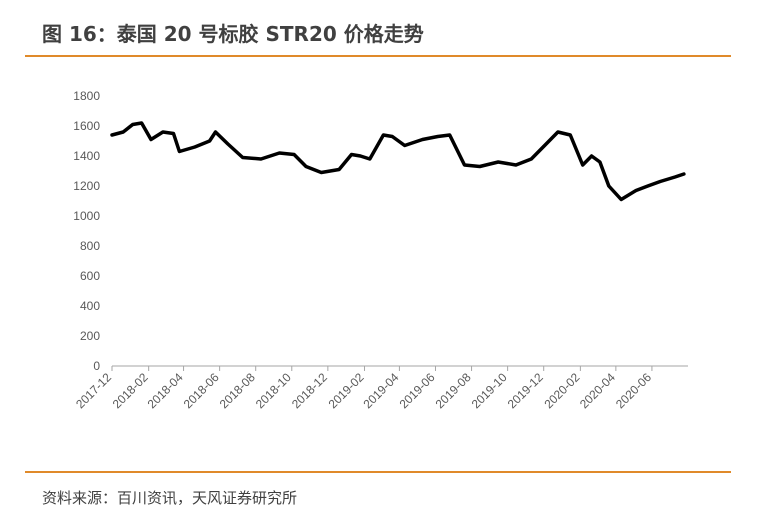  What do you see at coordinates (201, 390) in the screenshot?
I see `x-tick-label: 2018-06` at bounding box center [201, 390].